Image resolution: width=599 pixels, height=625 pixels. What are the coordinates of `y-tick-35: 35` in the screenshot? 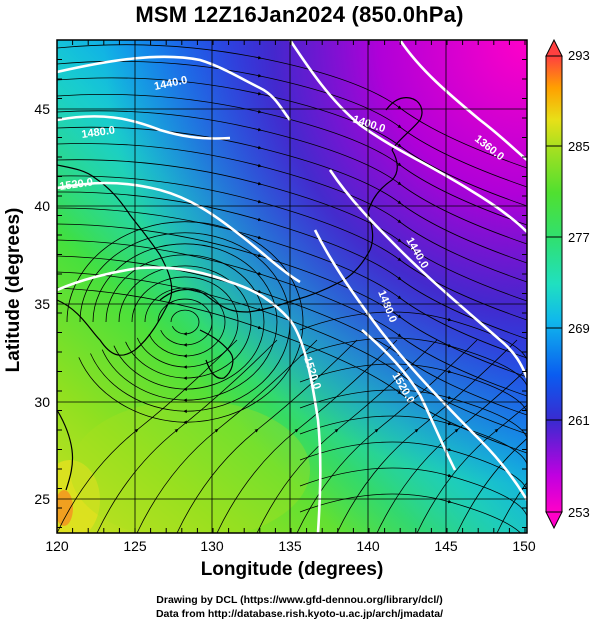 It's located at (42, 304).